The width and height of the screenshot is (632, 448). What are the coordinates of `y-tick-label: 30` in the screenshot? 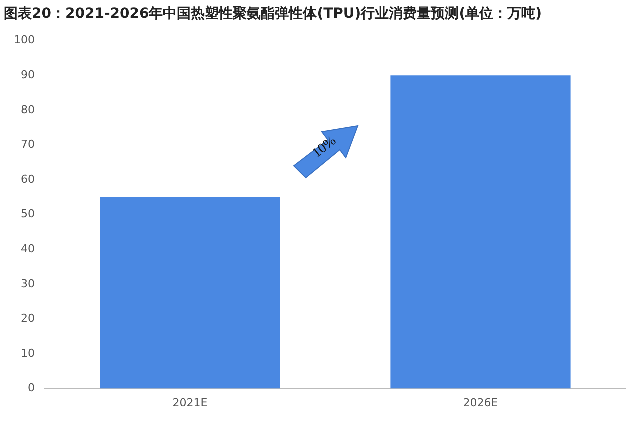 It's located at (27, 283).